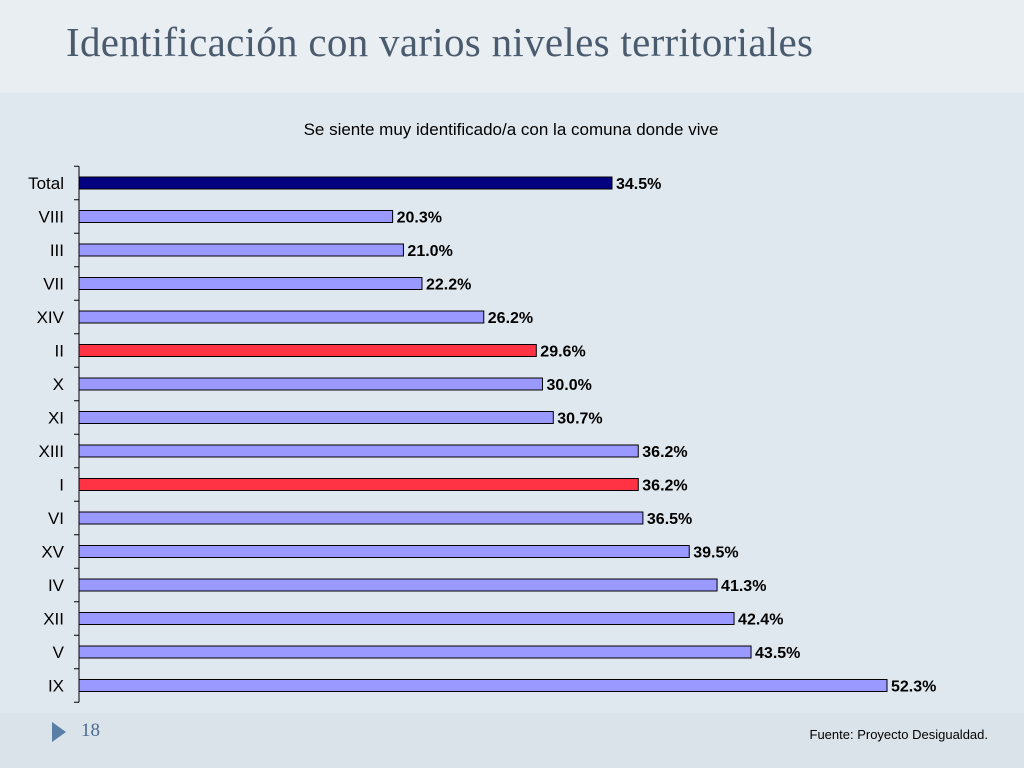 This screenshot has height=768, width=1024. I want to click on chart-axis, so click(77, 434).